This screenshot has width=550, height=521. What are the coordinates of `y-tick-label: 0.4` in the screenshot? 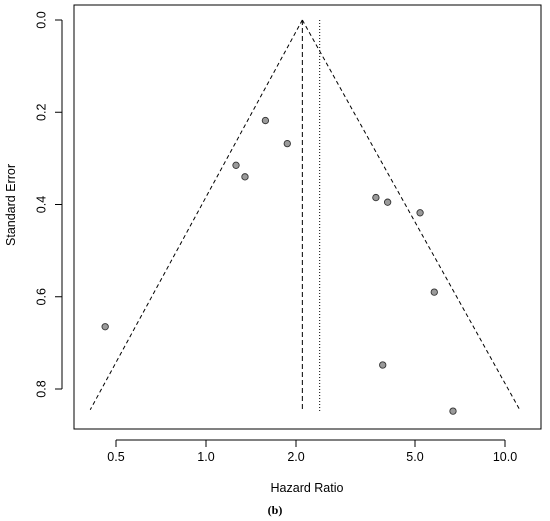 It's located at (41, 204).